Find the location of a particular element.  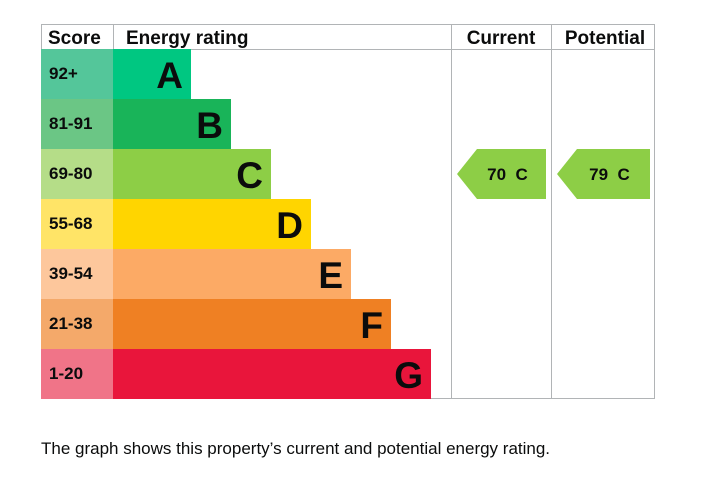

potential-rating-arrow is located at coordinates (603, 174).